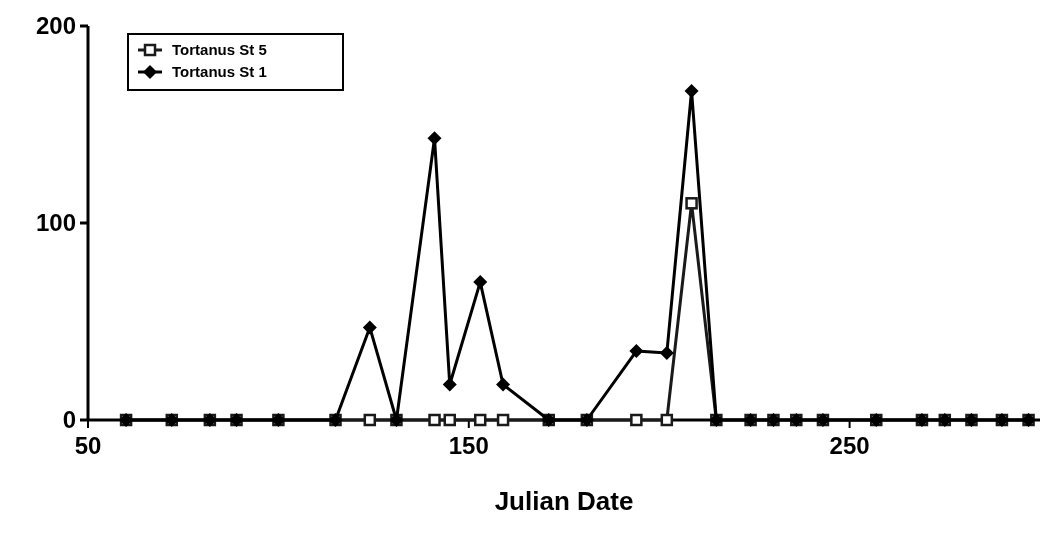  I want to click on legend-label: Tortanus St 5, so click(219, 50).